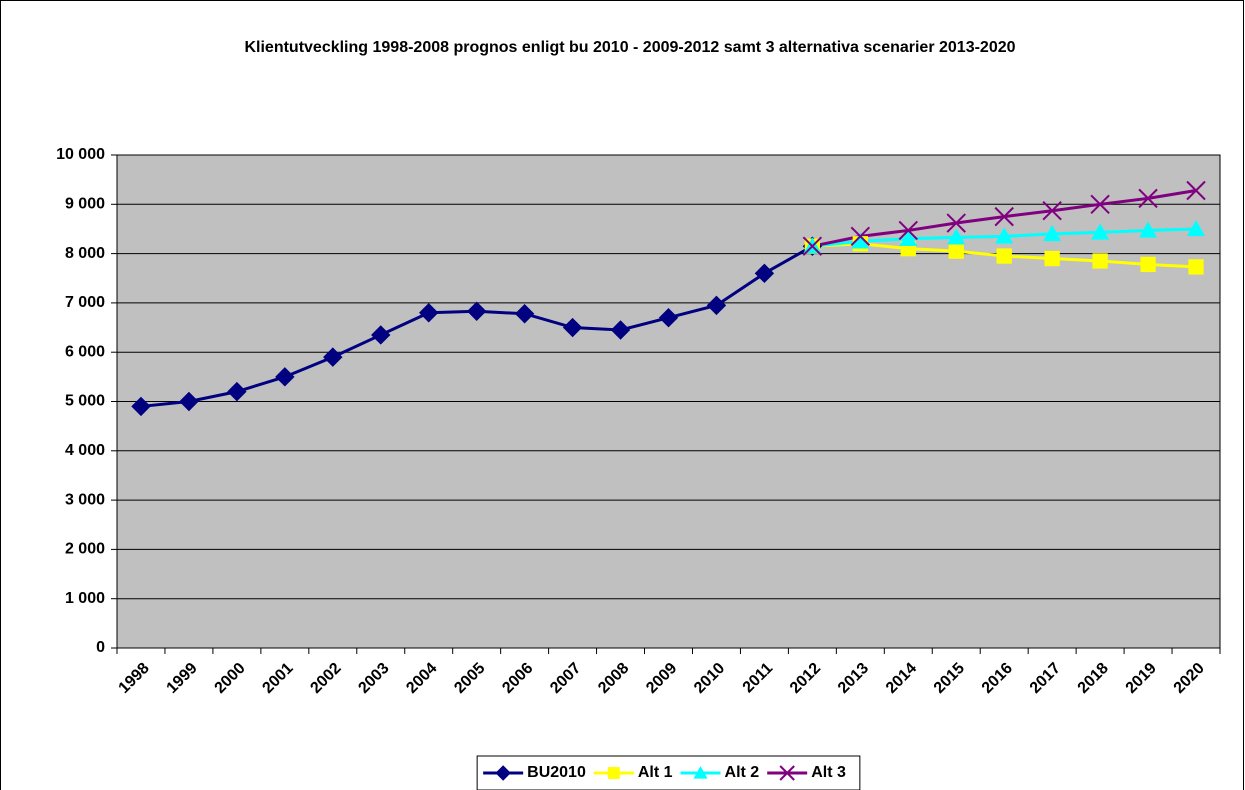  I want to click on y-tick-label: 3 000, so click(85, 499).